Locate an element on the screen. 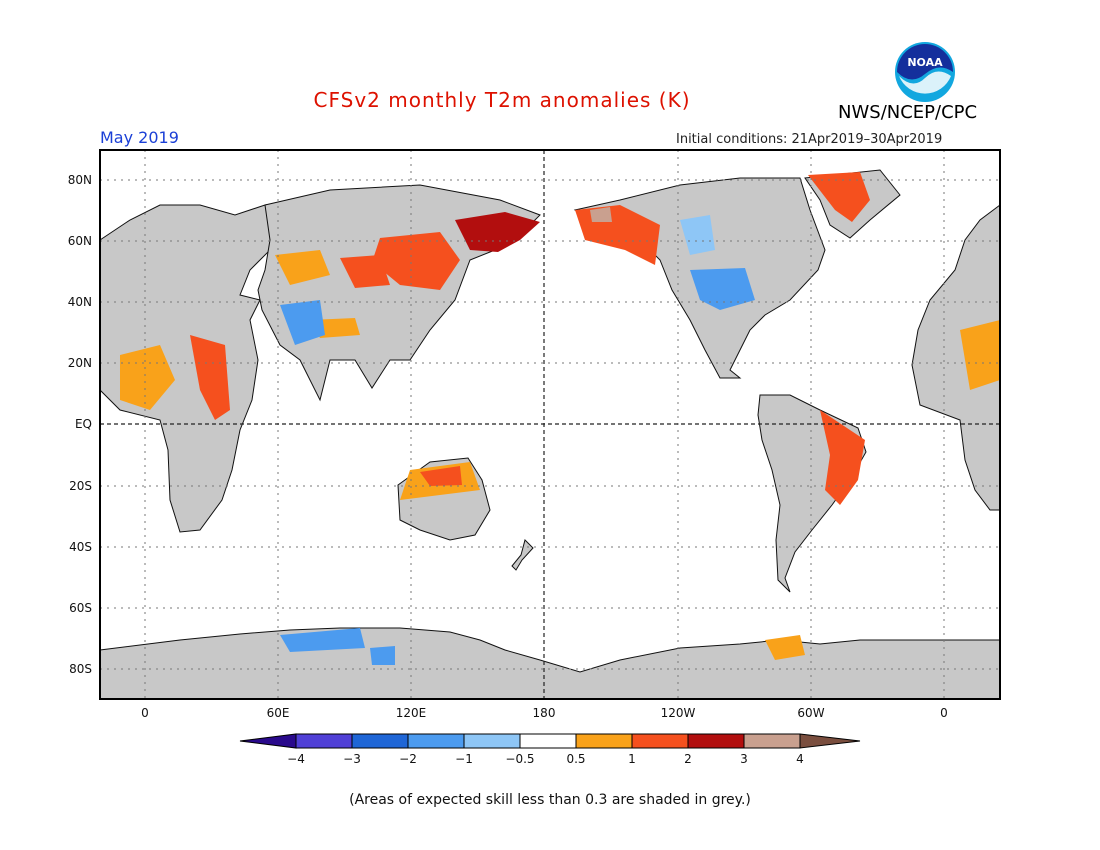  colorbar-upper-arrow is located at coordinates (830, 741).